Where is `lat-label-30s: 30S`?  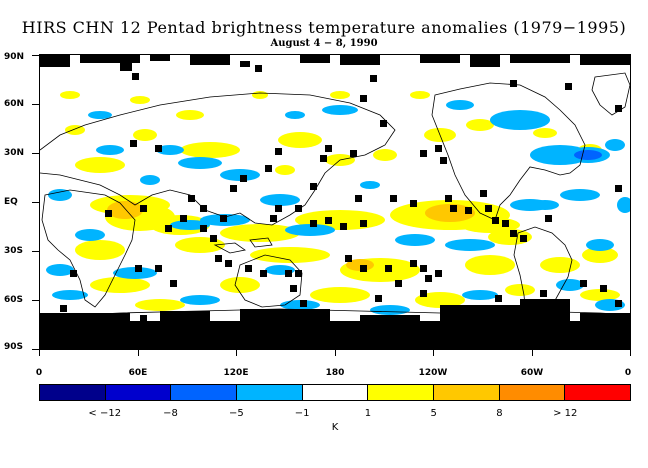
lat-label-30s: 30S is located at coordinates (14, 251).